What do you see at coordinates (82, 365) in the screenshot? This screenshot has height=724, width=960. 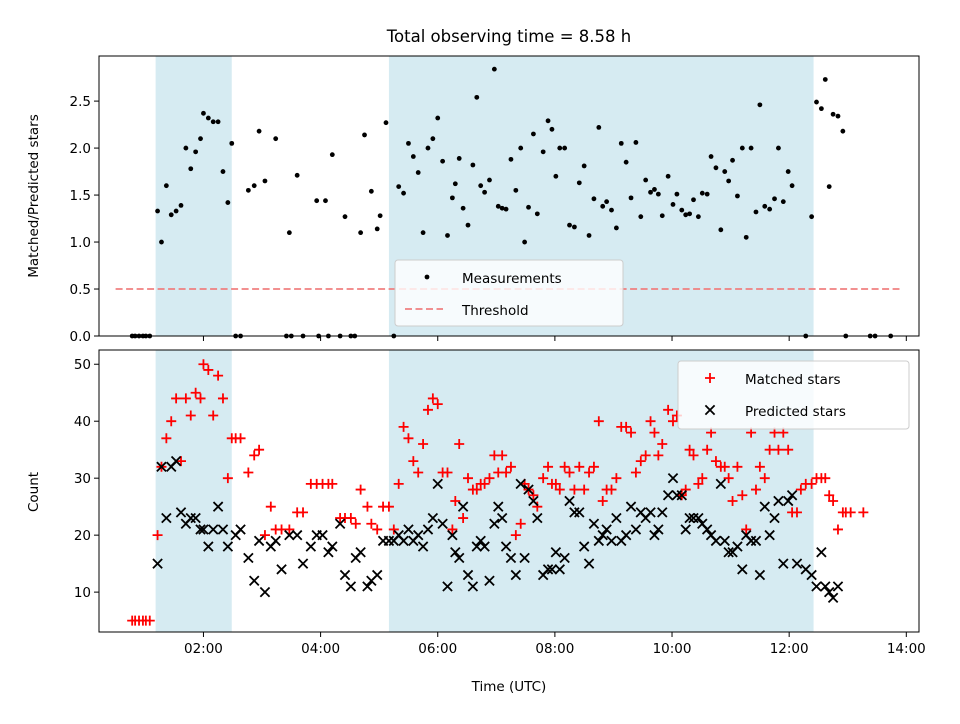 I see `y-tick-label: 50` at bounding box center [82, 365].